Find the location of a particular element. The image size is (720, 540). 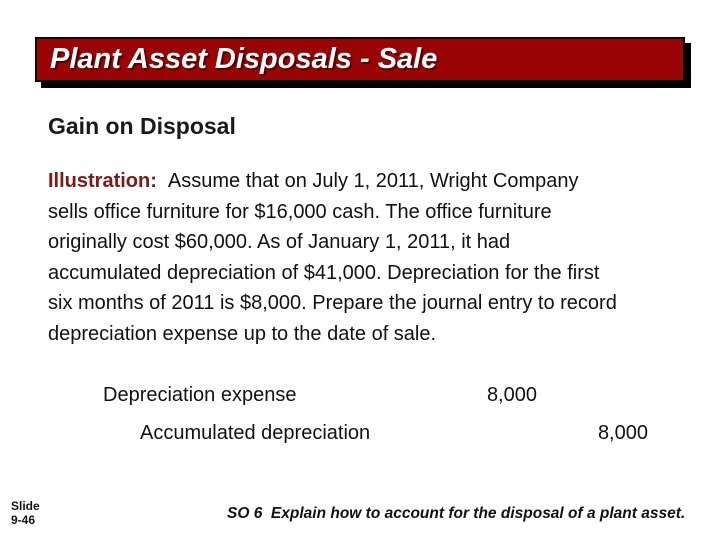

section-heading: Gain on Disposal is located at coordinates (142, 126).